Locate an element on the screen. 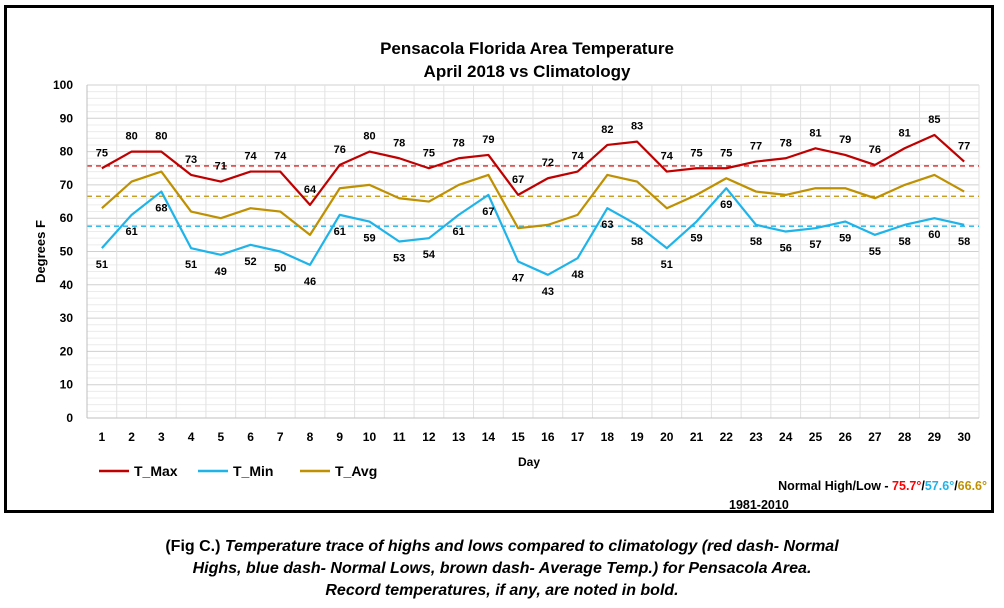  legend-label: T_Min is located at coordinates (253, 471).